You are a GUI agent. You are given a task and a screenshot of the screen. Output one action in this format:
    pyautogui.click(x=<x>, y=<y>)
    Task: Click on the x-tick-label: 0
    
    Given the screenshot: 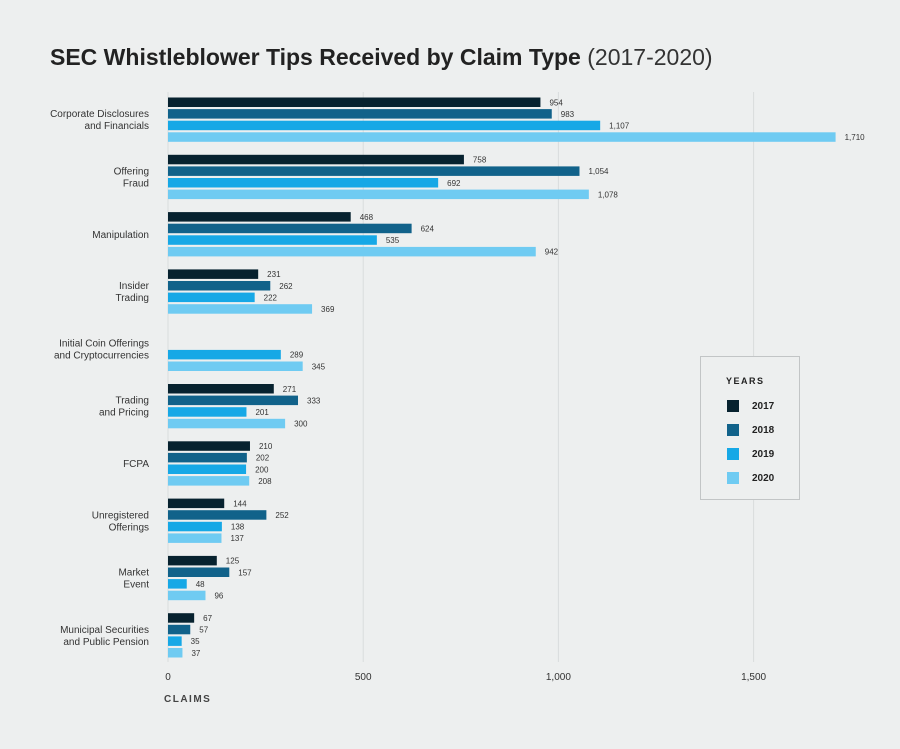 What is the action you would take?
    pyautogui.click(x=168, y=677)
    